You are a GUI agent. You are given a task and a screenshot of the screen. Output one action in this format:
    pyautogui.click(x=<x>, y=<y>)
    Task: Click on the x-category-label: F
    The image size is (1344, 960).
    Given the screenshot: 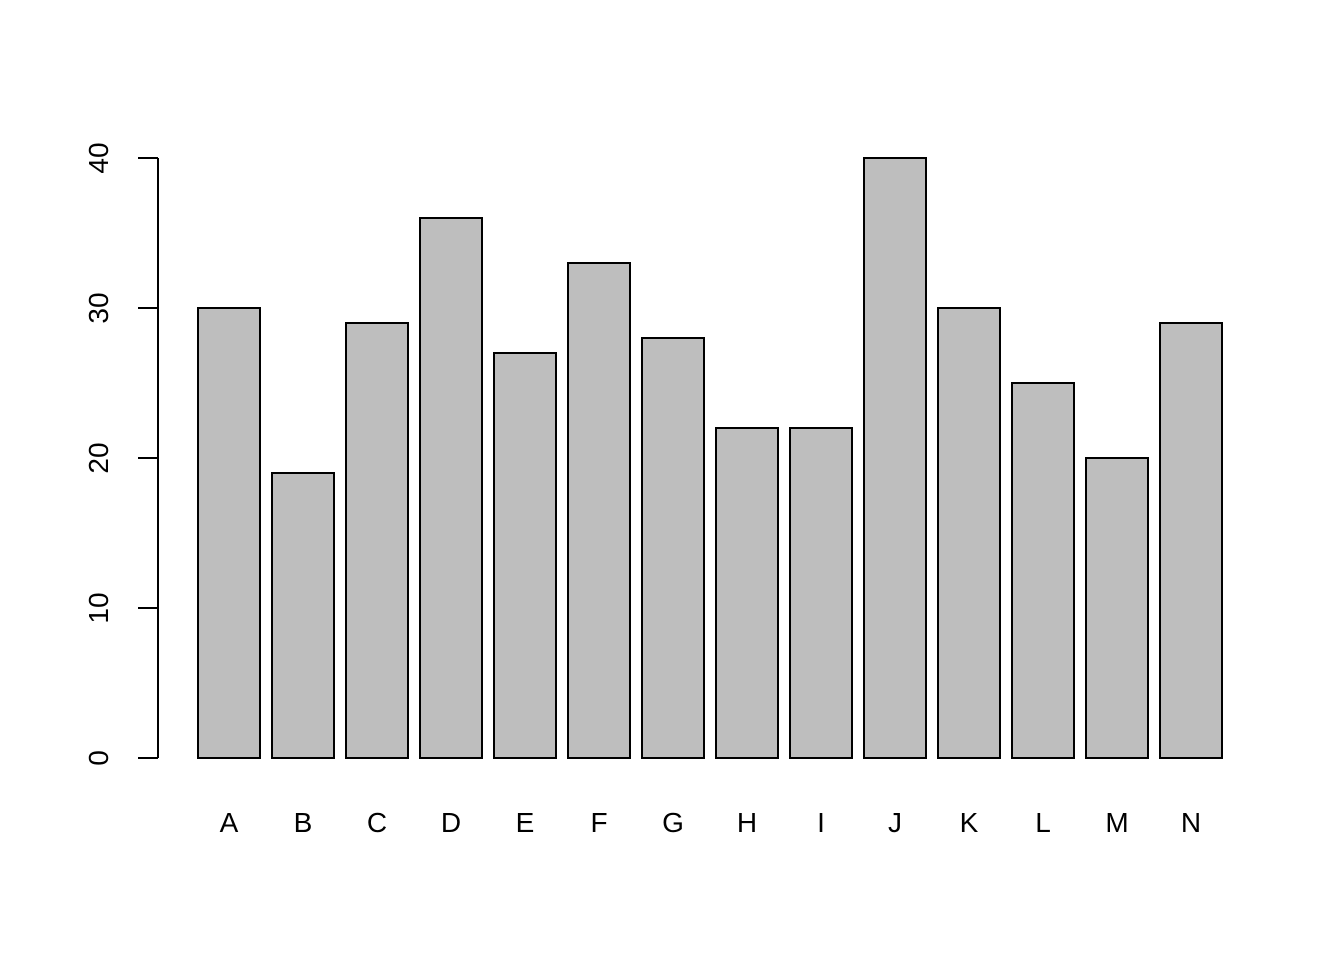 What is the action you would take?
    pyautogui.click(x=598, y=822)
    